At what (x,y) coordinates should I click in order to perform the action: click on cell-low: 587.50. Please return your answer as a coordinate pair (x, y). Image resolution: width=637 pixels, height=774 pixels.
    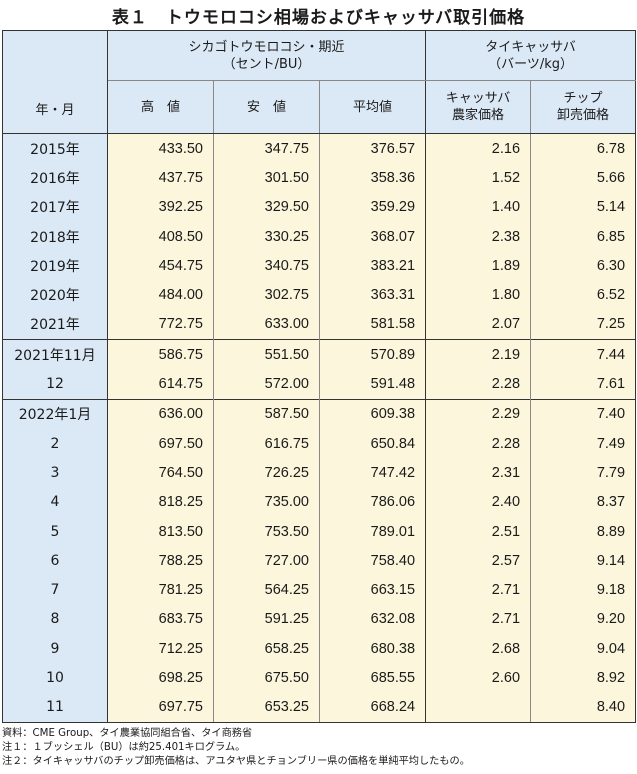
    Looking at the image, I should click on (266, 413).